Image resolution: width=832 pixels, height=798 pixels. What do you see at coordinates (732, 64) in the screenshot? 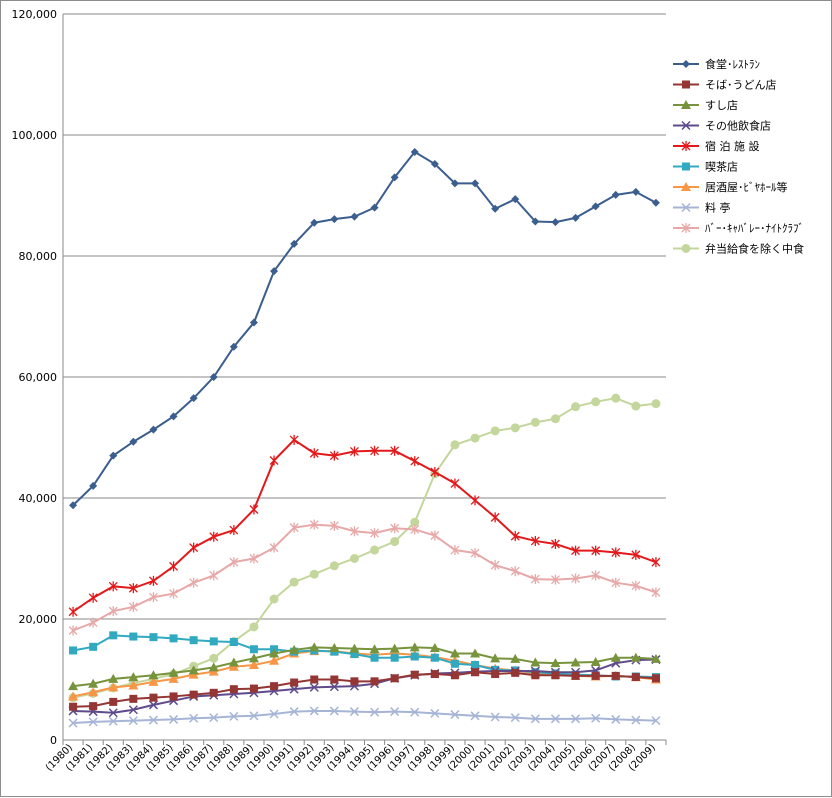
I see `legend-label: 食堂･ﾚｽﾄﾗﾝ` at bounding box center [732, 64].